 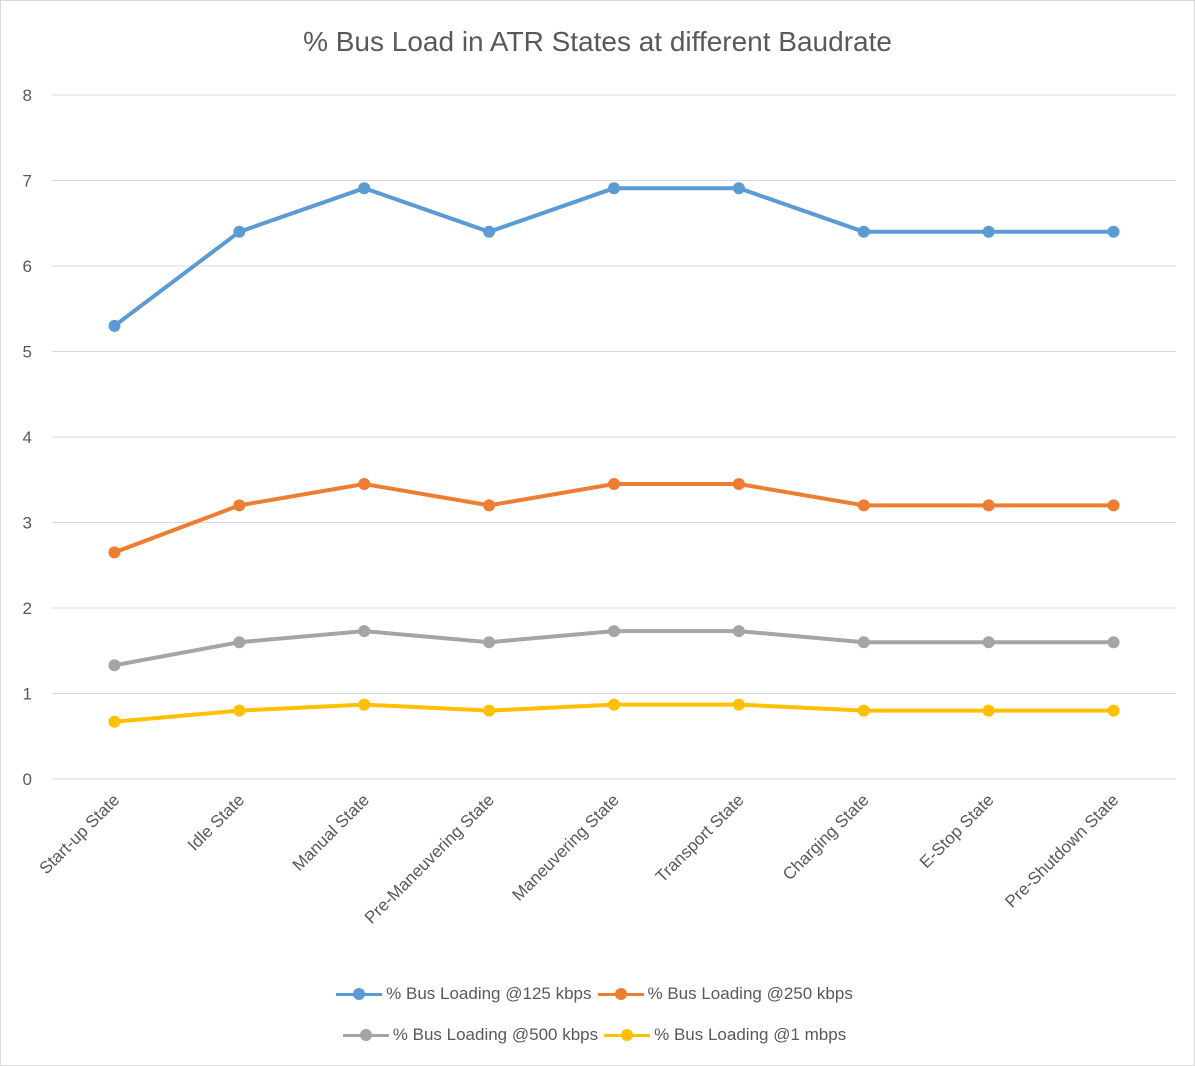 What do you see at coordinates (627, 1035) in the screenshot?
I see `legend-swatch-1m` at bounding box center [627, 1035].